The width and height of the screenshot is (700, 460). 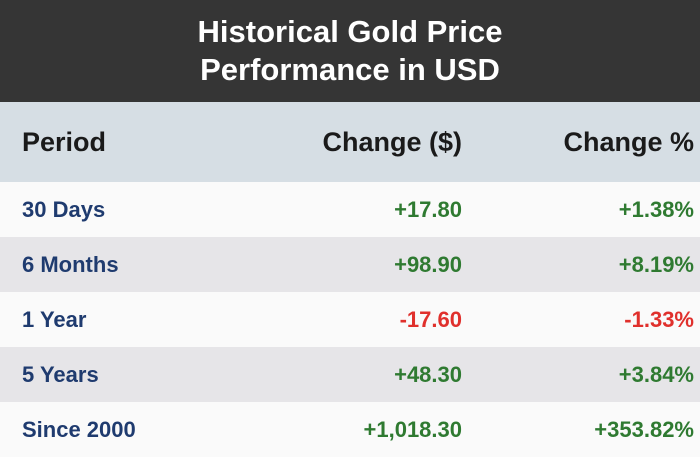 I want to click on period-cell: 1 Year, so click(x=54, y=319).